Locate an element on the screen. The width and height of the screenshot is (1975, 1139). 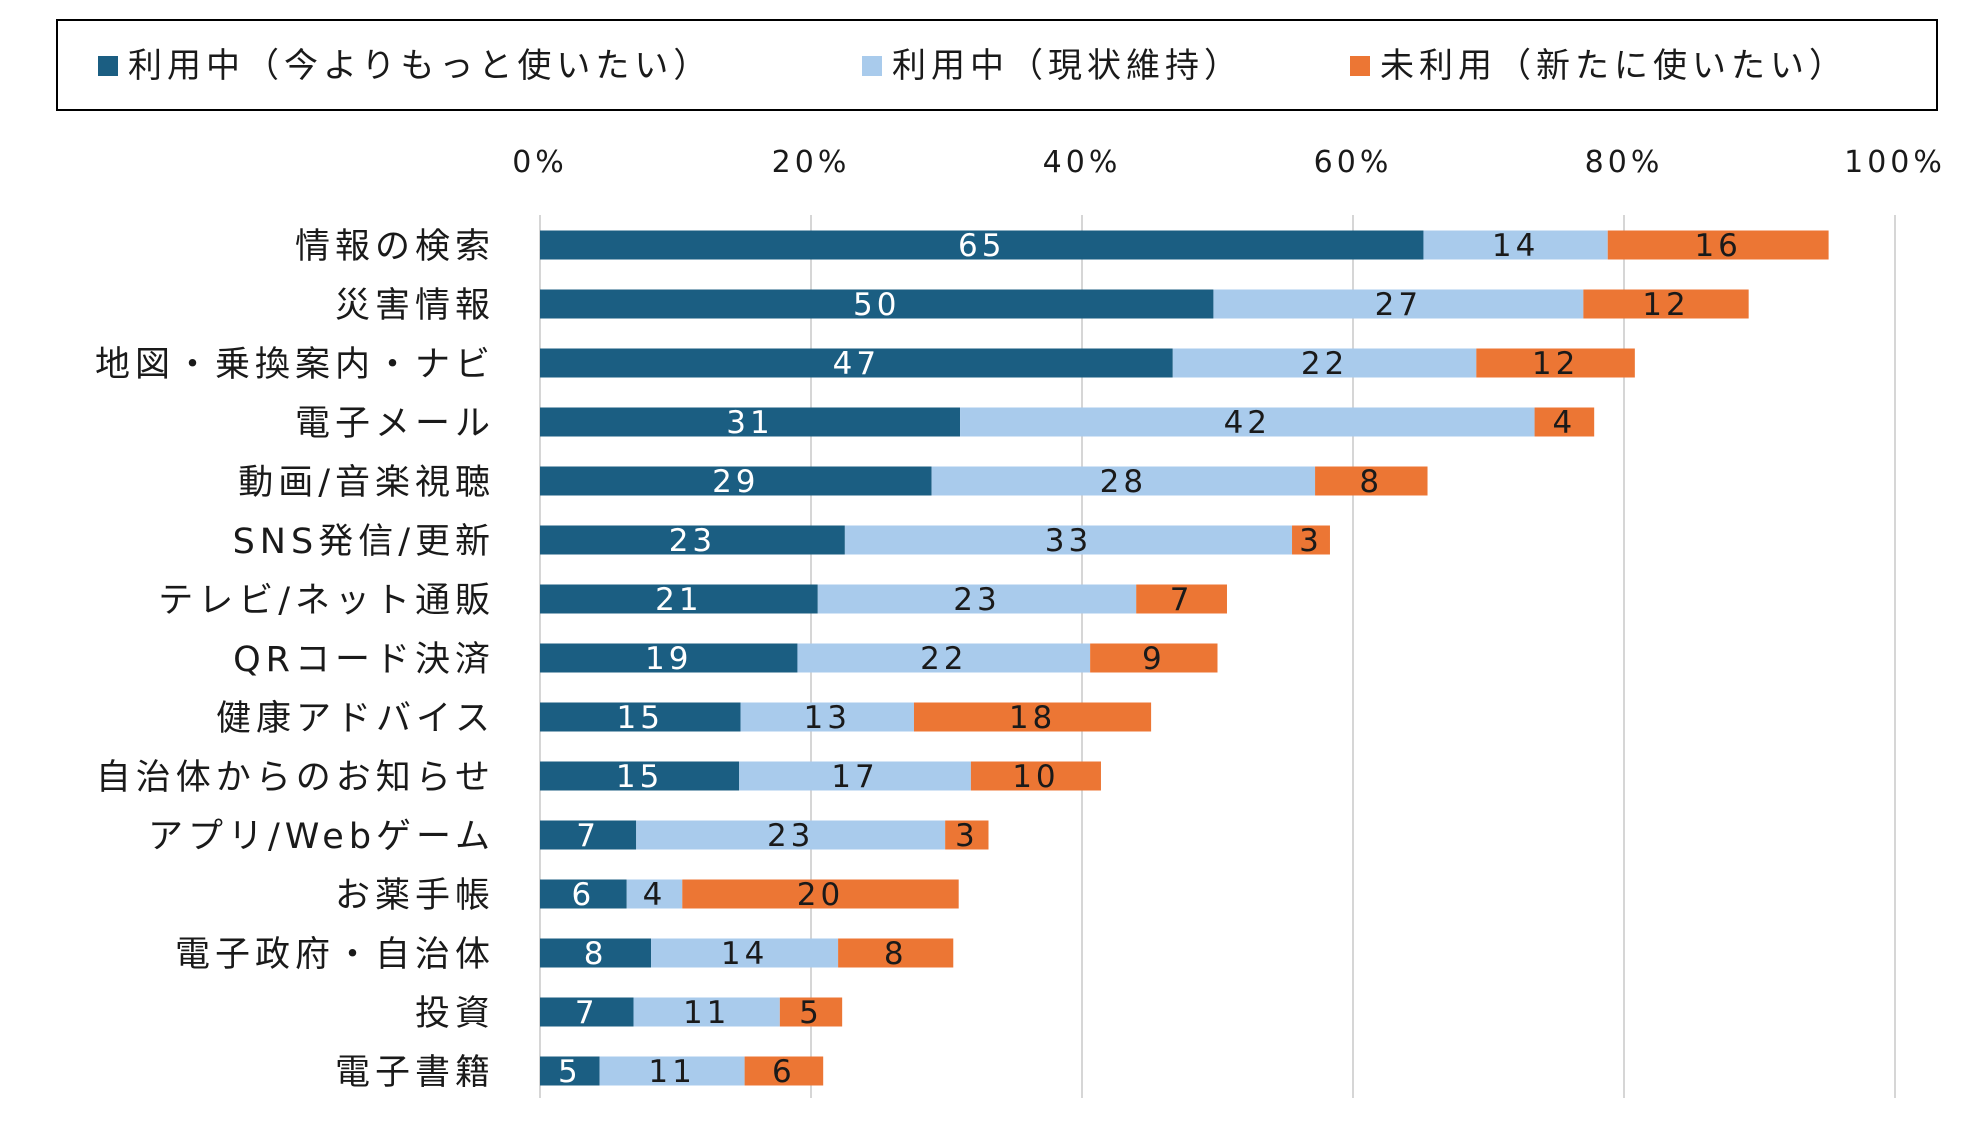
data-label: 28 is located at coordinates (1123, 482).